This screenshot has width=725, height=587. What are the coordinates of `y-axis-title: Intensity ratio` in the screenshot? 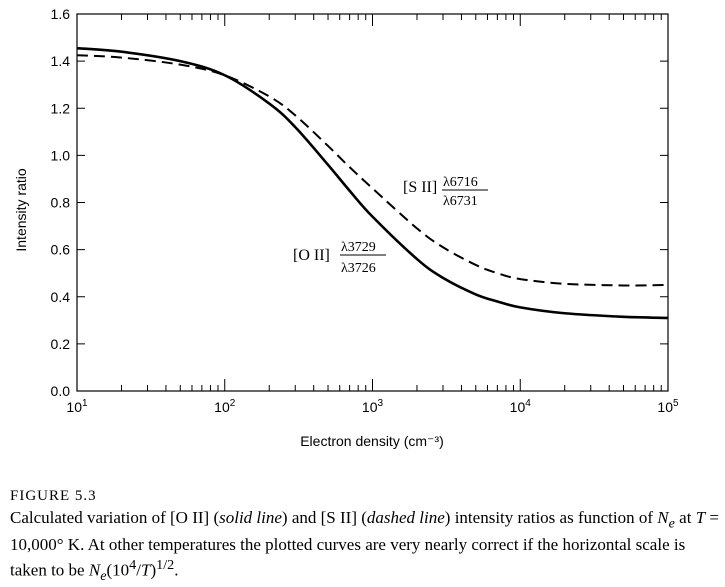 It's located at (21, 209).